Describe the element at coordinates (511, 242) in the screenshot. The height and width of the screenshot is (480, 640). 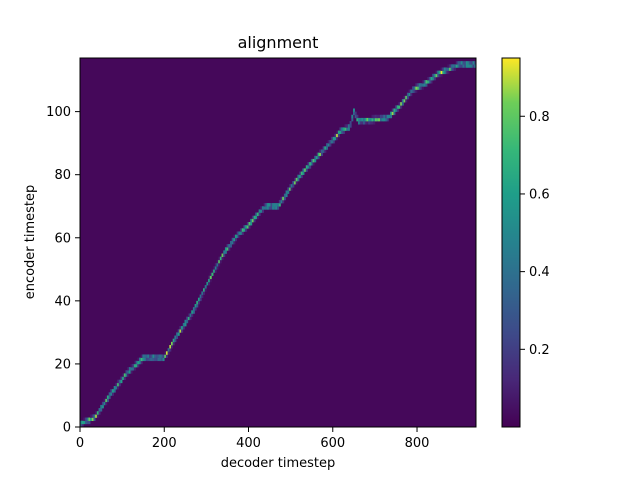
I see `colorbar-gradient` at that location.